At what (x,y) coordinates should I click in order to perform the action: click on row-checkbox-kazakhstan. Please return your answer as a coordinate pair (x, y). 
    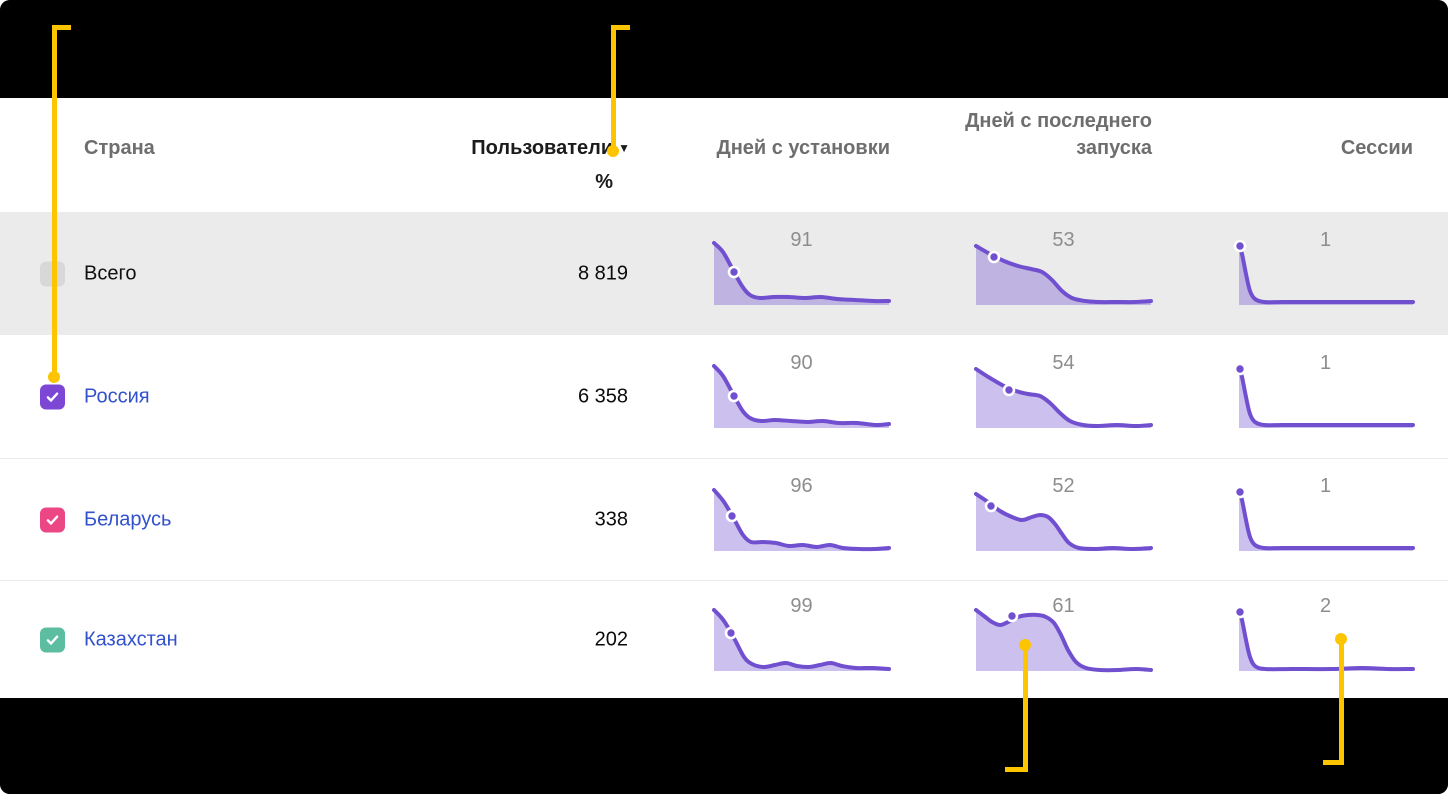
    Looking at the image, I should click on (52, 639).